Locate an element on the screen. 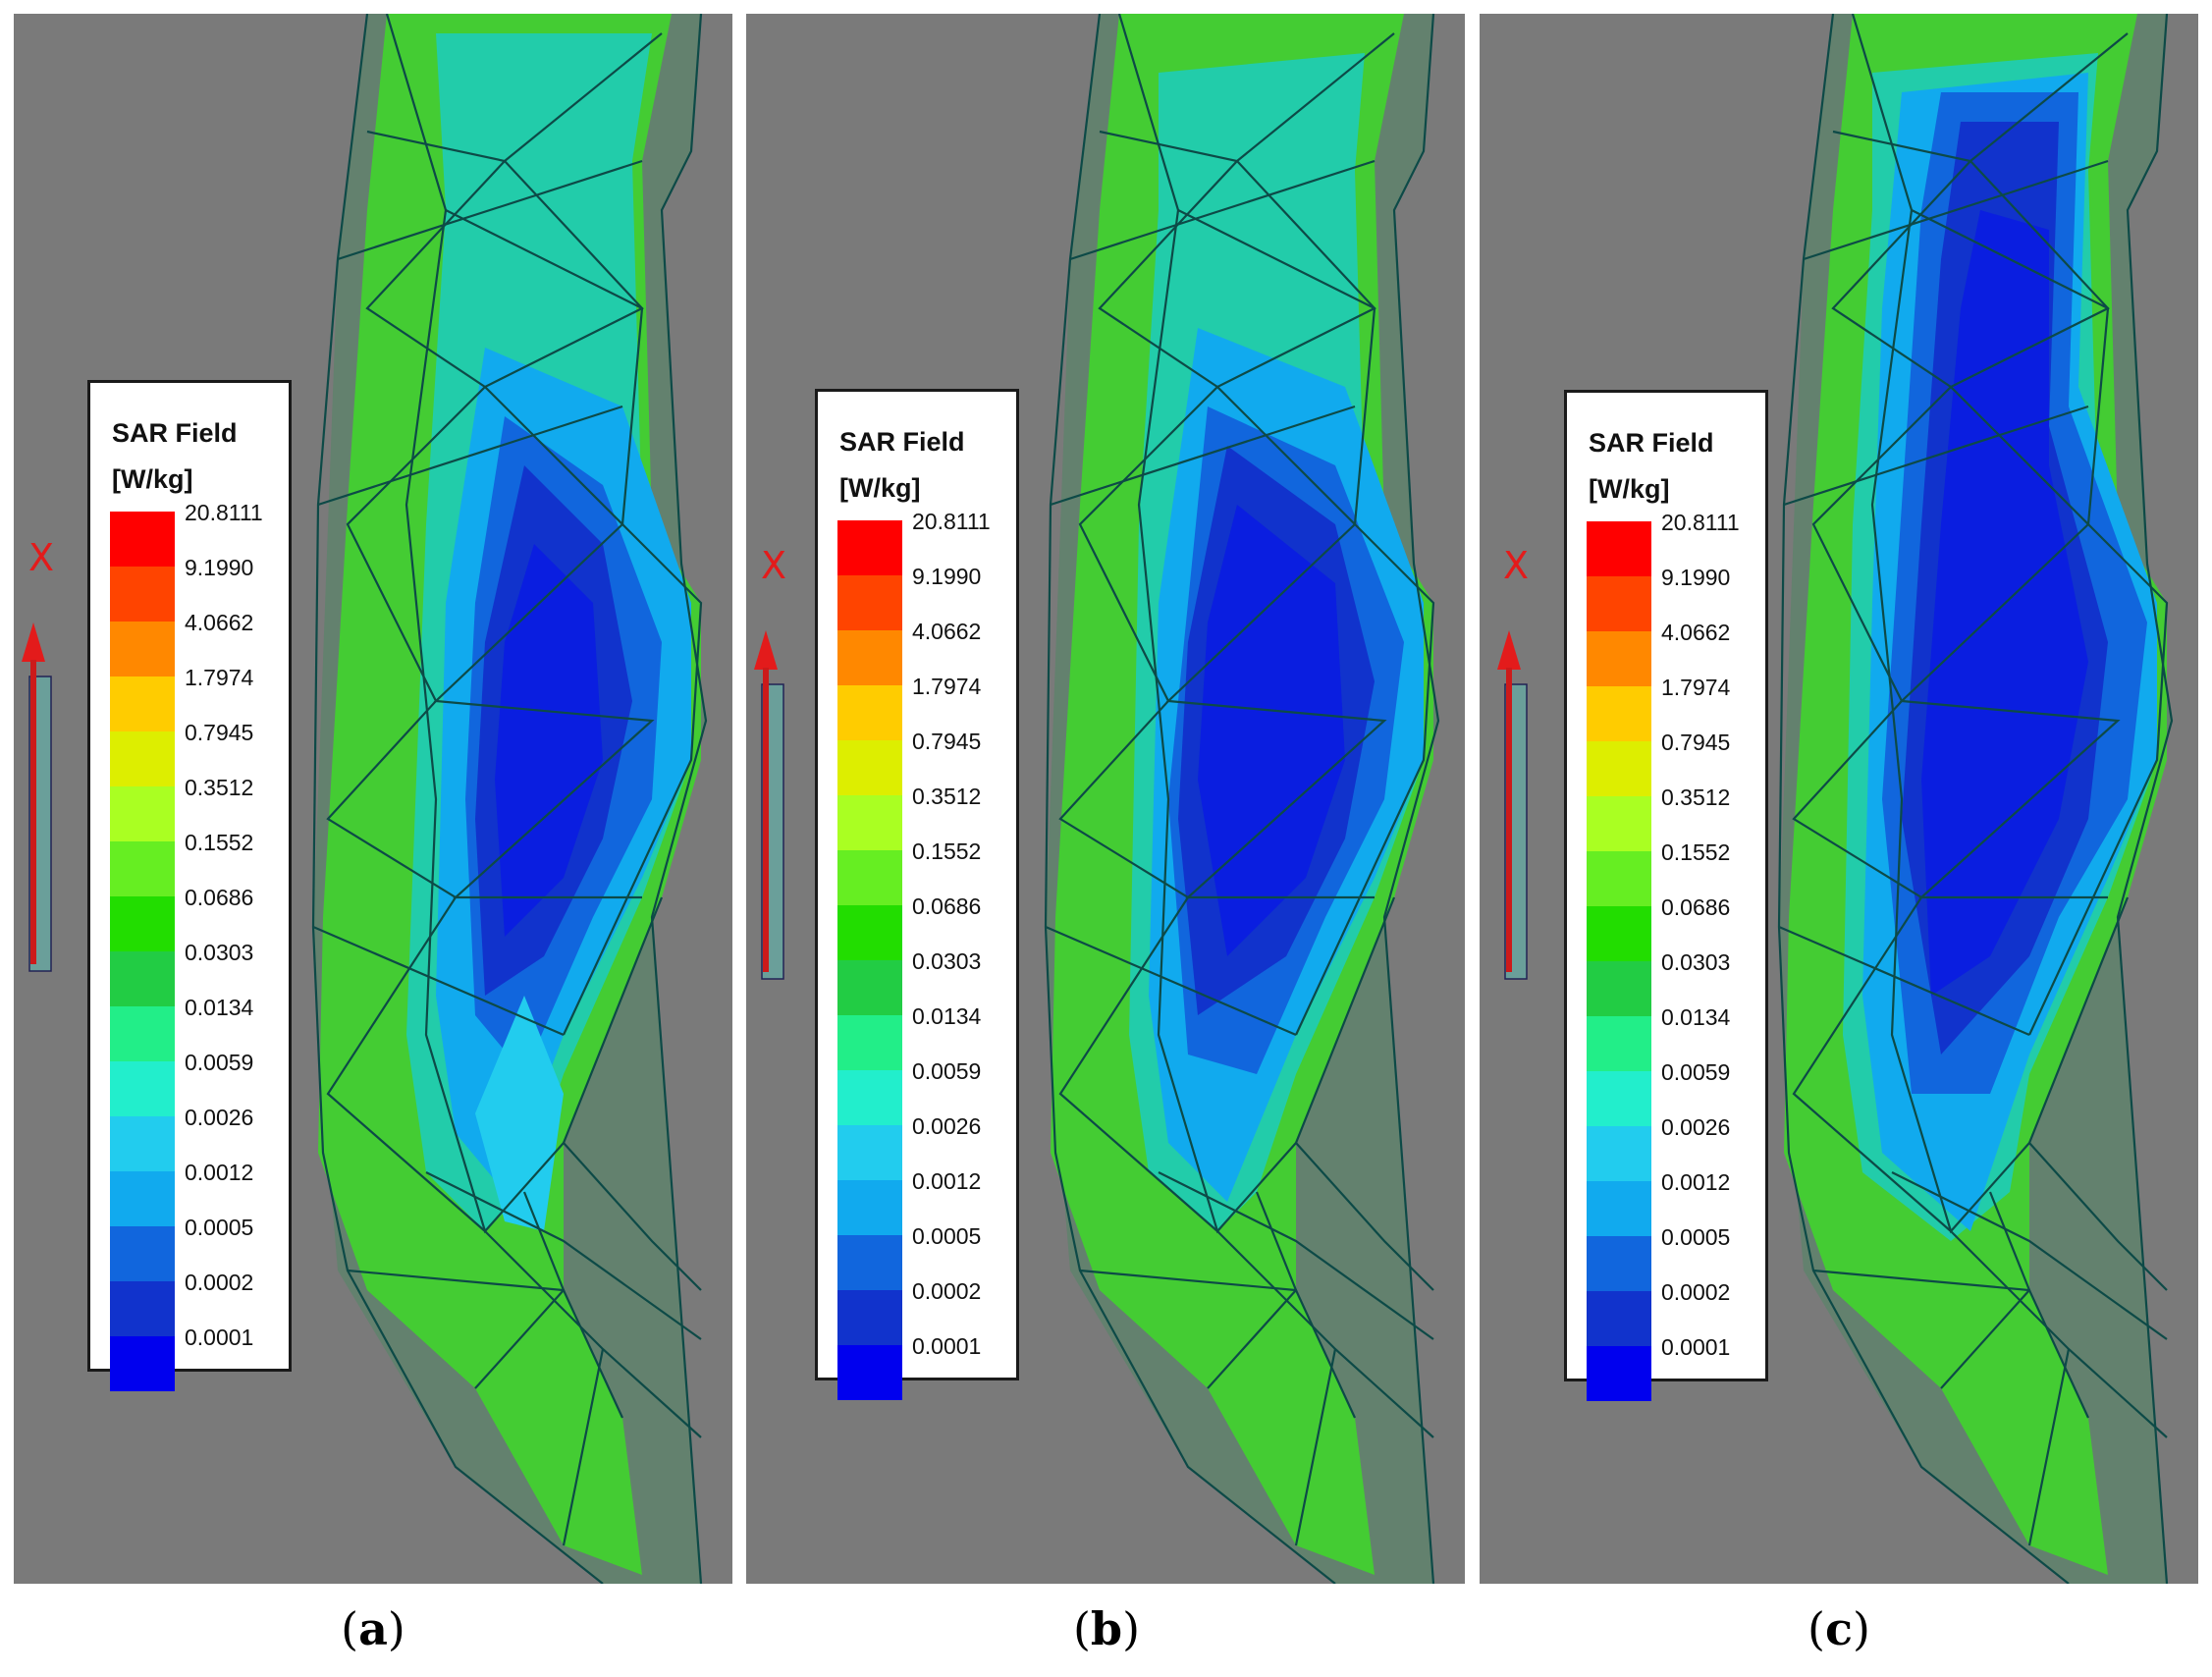 The width and height of the screenshot is (2212, 1677). axis-x-label: X is located at coordinates (774, 565).